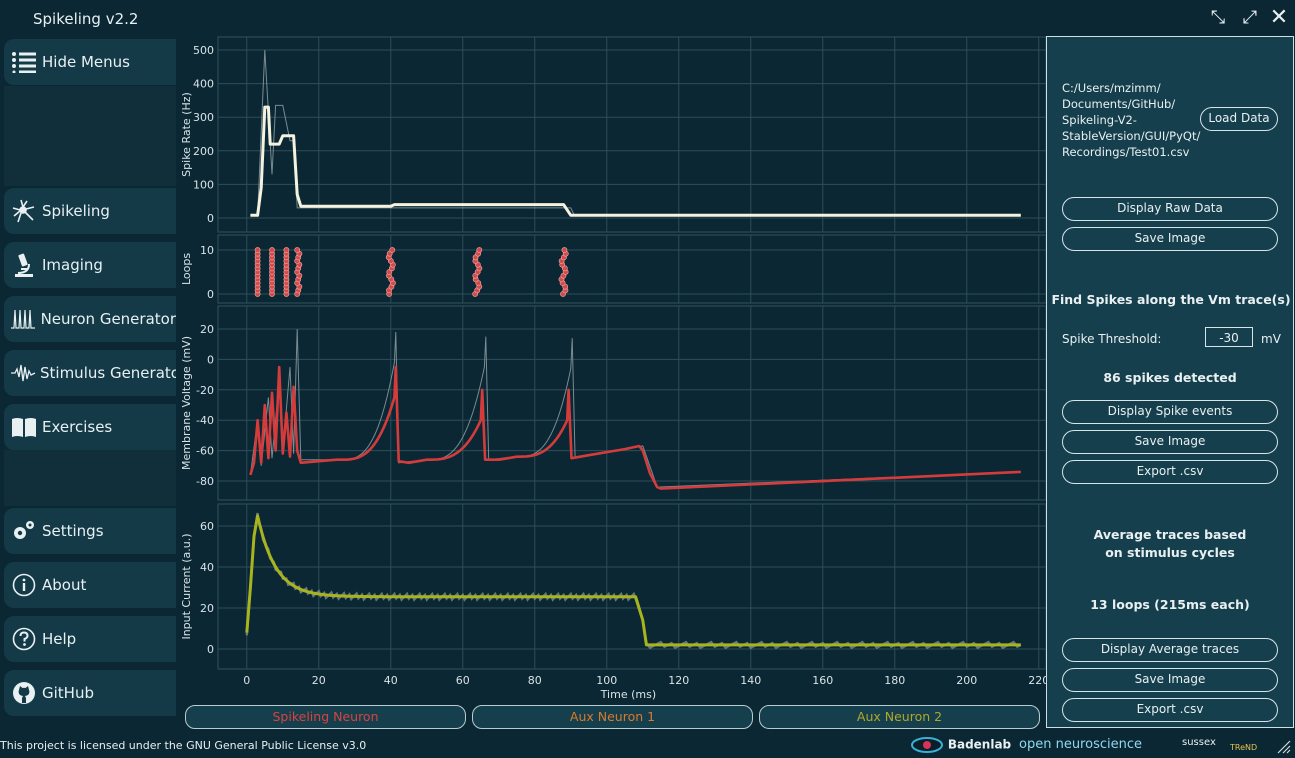 The width and height of the screenshot is (1295, 758). What do you see at coordinates (463, 680) in the screenshot?
I see `x-tick-label: 60` at bounding box center [463, 680].